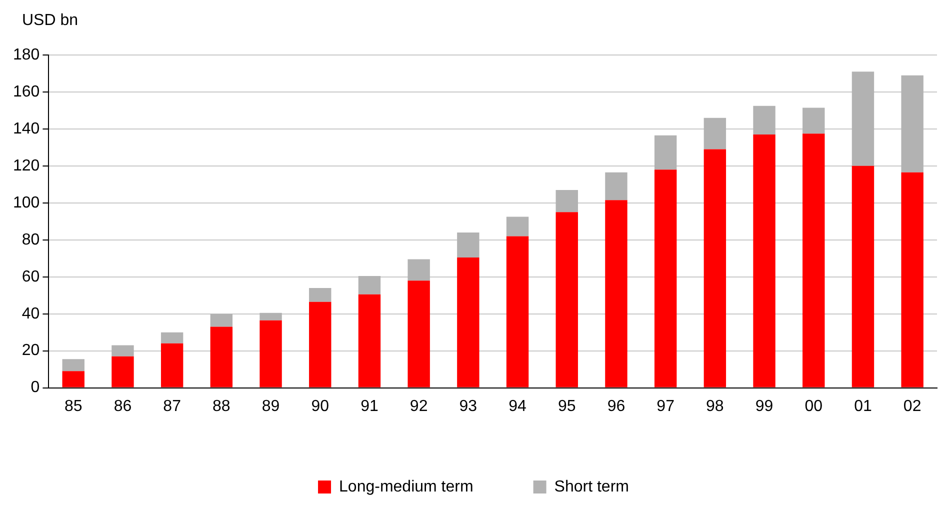 The height and width of the screenshot is (505, 949). What do you see at coordinates (221, 406) in the screenshot?
I see `x-tick-label: 88` at bounding box center [221, 406].